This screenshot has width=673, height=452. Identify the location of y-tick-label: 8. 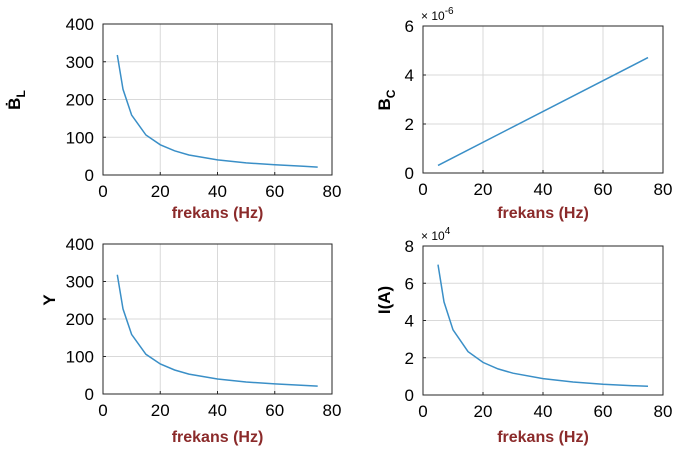
(409, 246).